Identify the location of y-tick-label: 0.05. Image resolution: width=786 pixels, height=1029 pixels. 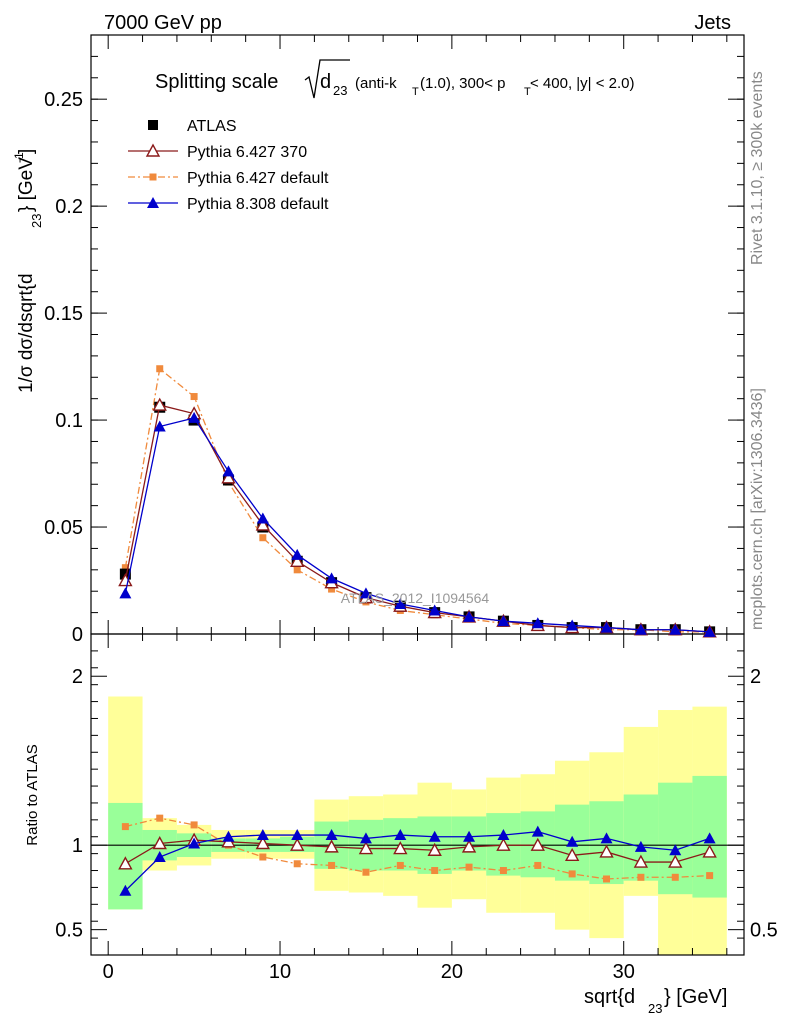
(63, 528).